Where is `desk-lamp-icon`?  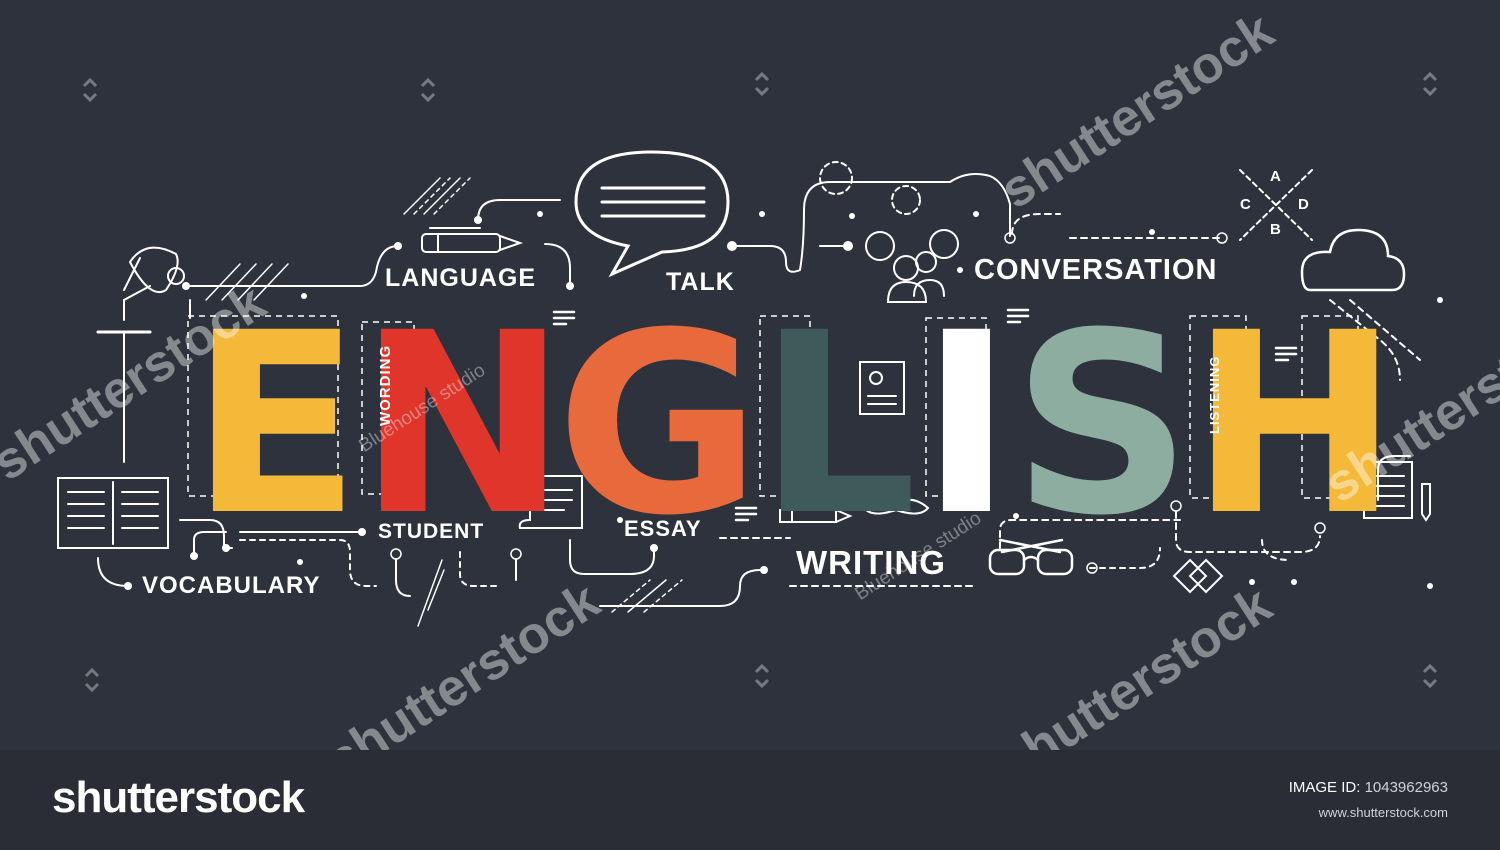
desk-lamp-icon is located at coordinates (140, 354).